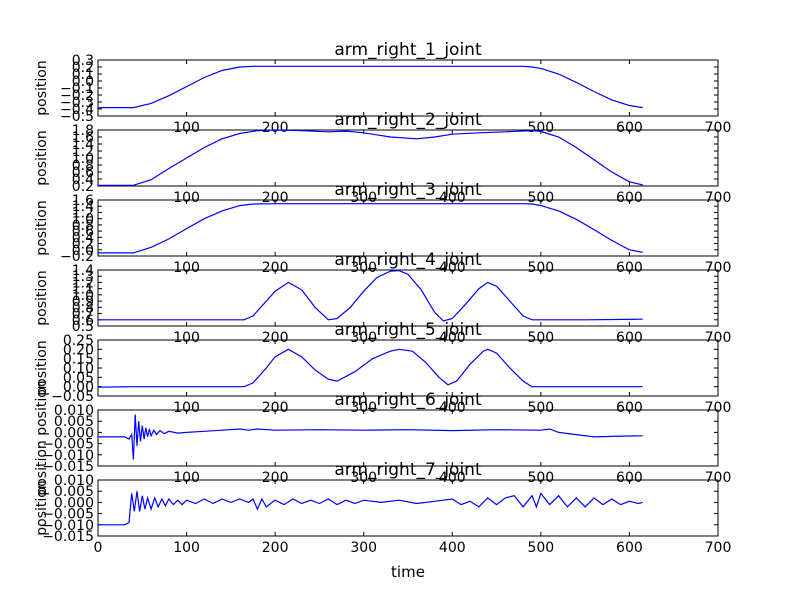  Describe the element at coordinates (408, 190) in the screenshot. I see `subplot-title: arm_right_3_joint` at that location.